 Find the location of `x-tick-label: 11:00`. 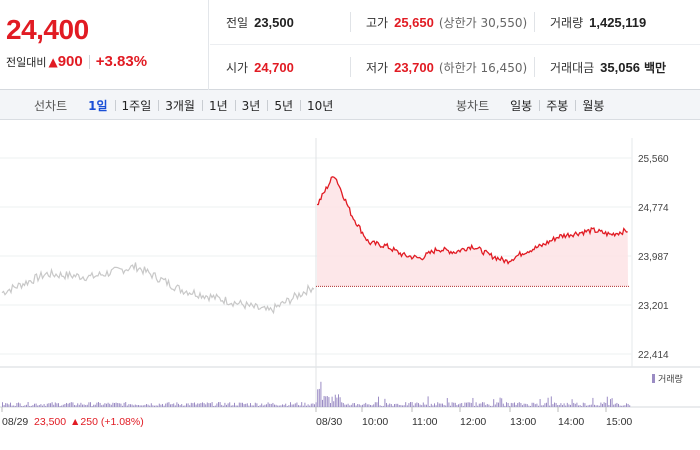

x-tick-label: 11:00 is located at coordinates (425, 422).